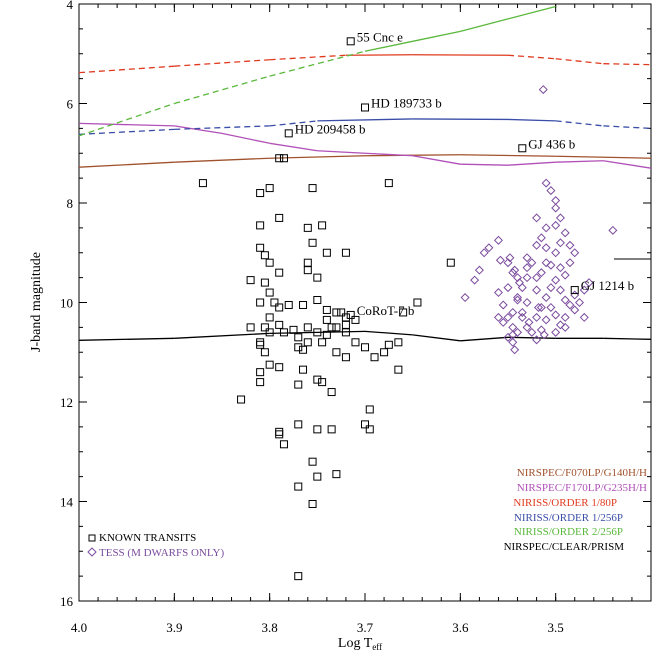  What do you see at coordinates (377, 647) in the screenshot?
I see `x-axis-title-sub: eff` at bounding box center [377, 647].